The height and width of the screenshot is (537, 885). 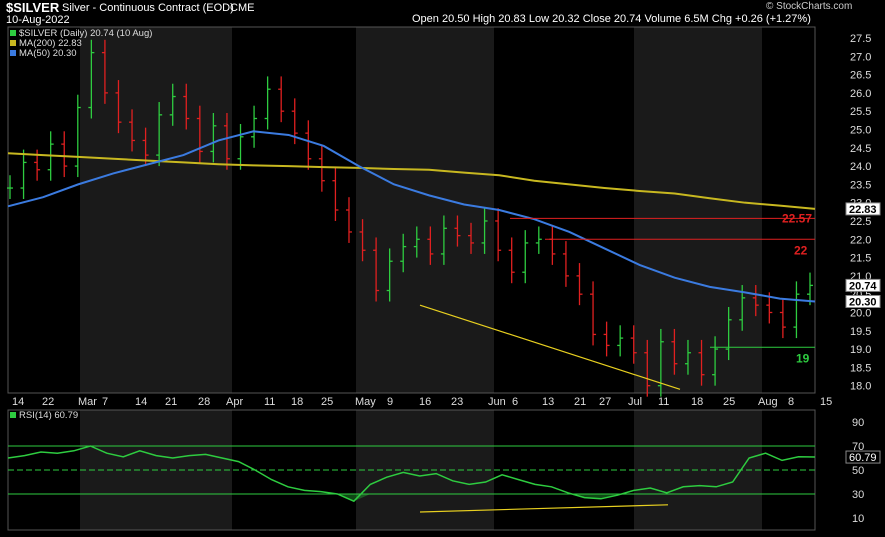 I want to click on low-value: 20.32, so click(x=566, y=19).